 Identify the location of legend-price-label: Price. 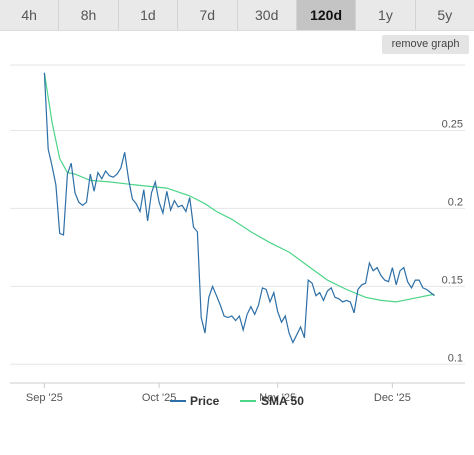
(205, 401).